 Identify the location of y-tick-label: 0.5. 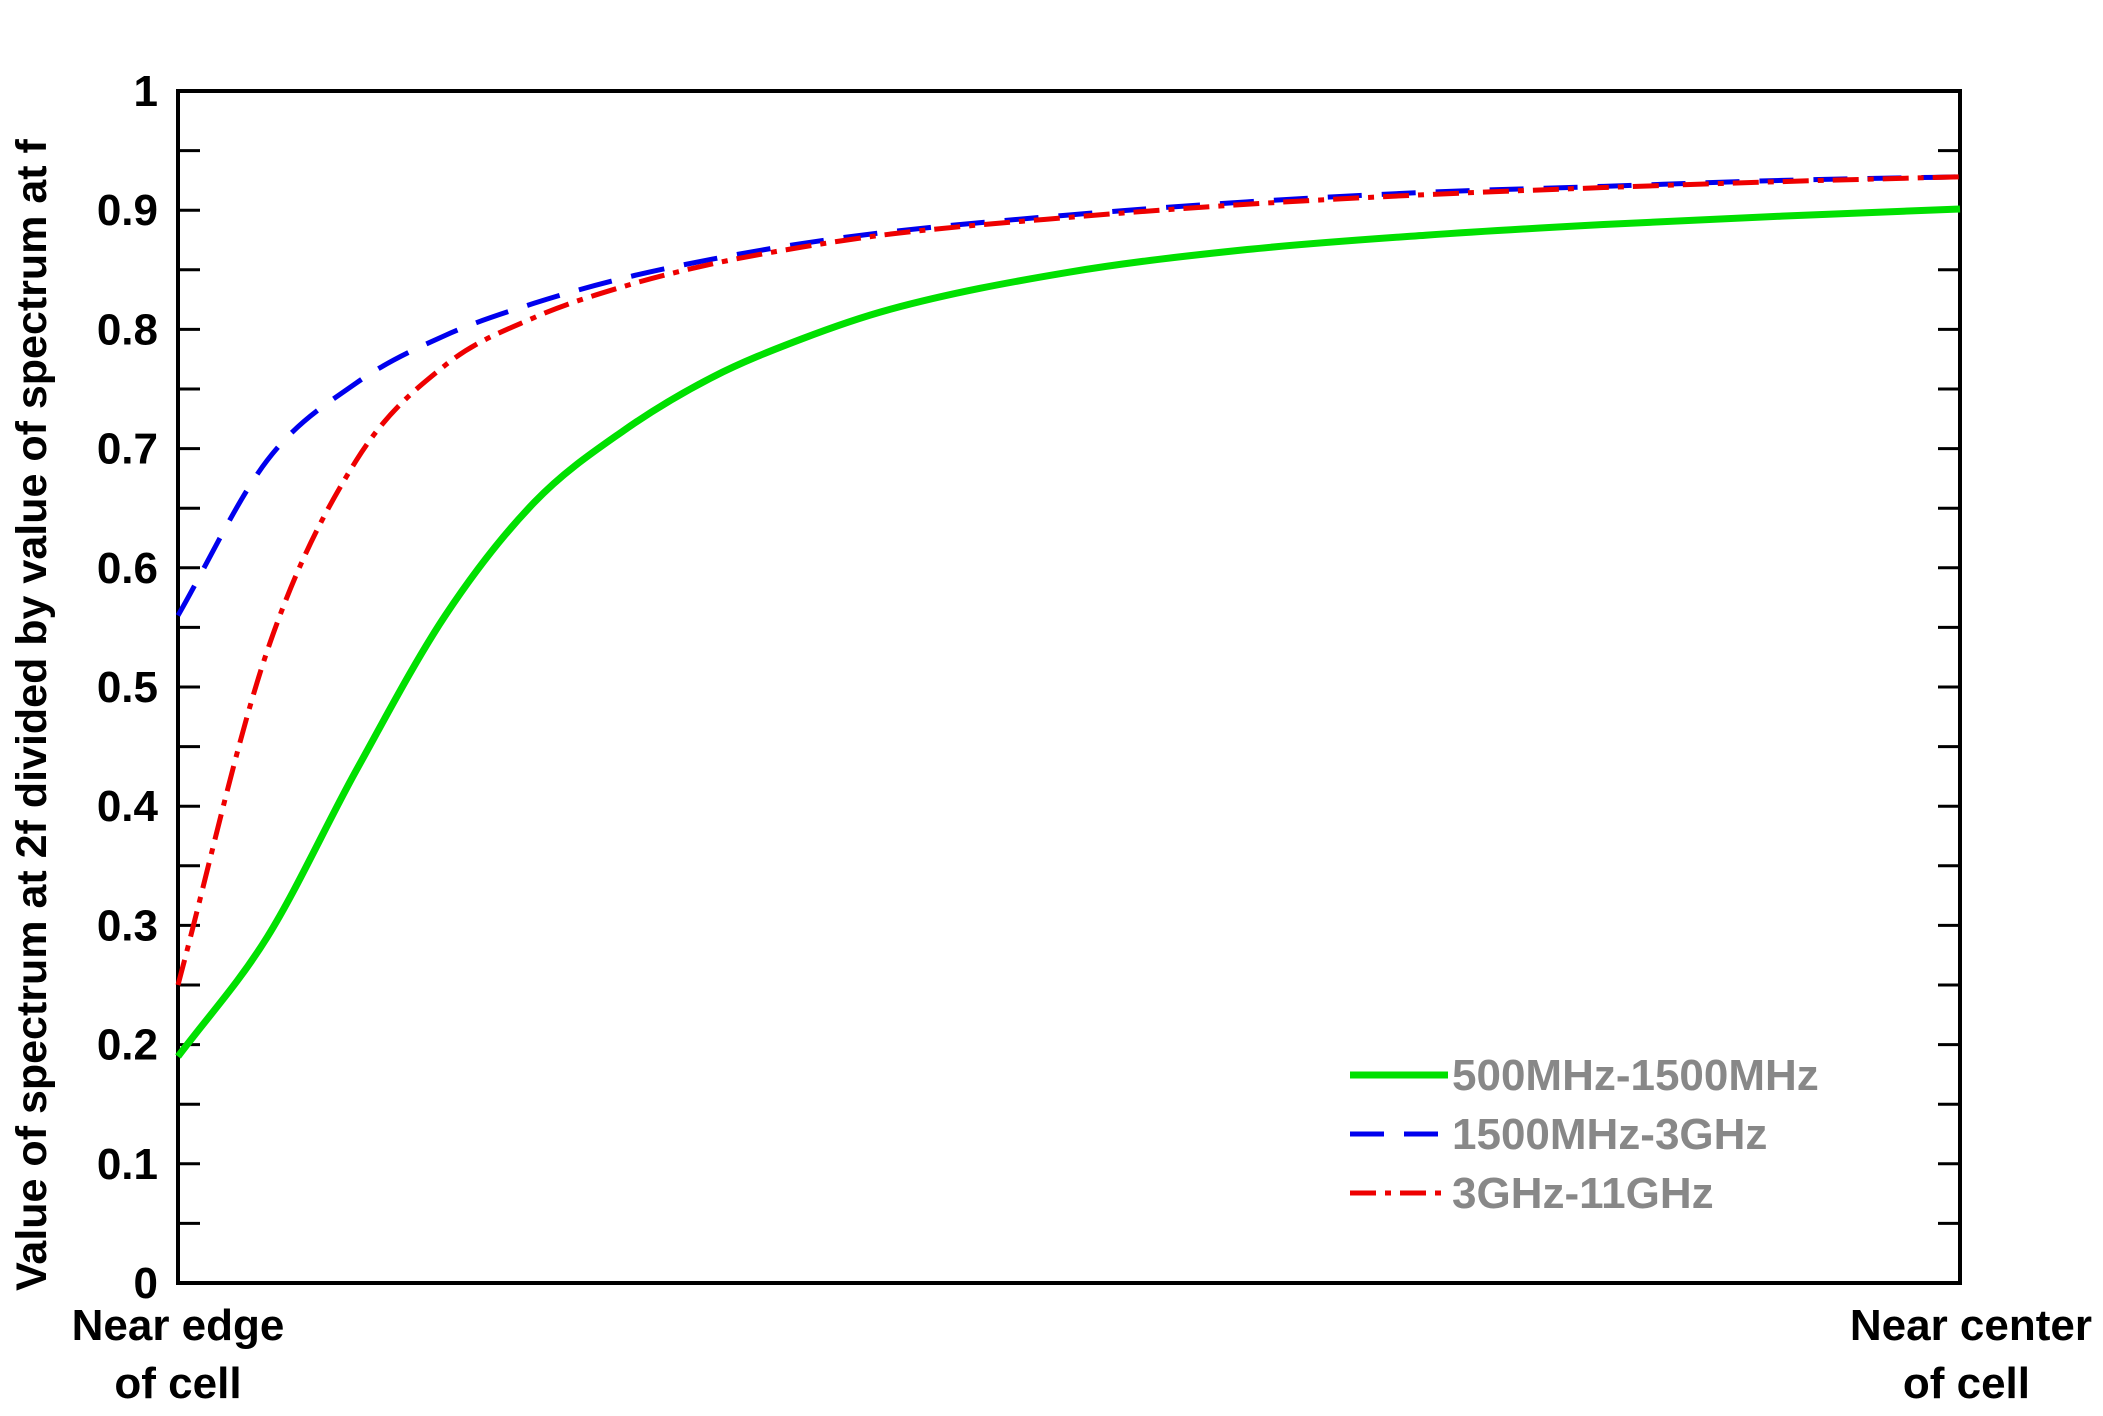
(127, 687).